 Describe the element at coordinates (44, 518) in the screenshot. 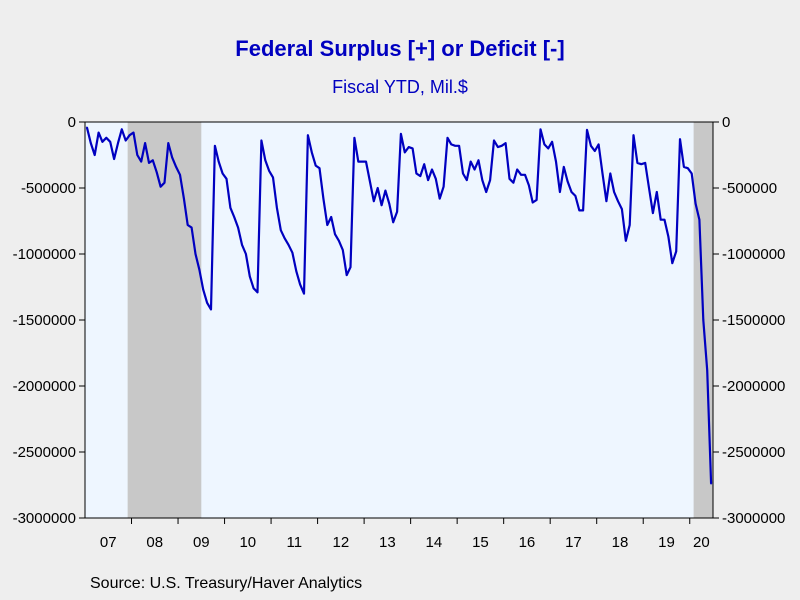

I see `y-tick-label-left: -3000000` at that location.